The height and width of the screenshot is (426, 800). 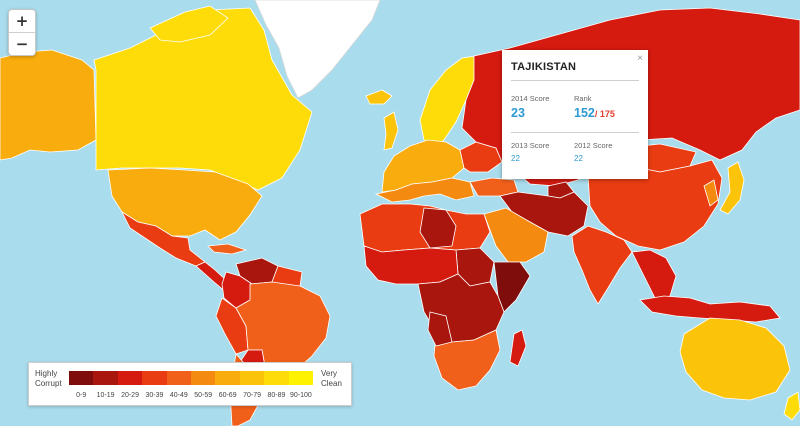 What do you see at coordinates (530, 145) in the screenshot?
I see `popup-score-2013-label: 2013 Score` at bounding box center [530, 145].